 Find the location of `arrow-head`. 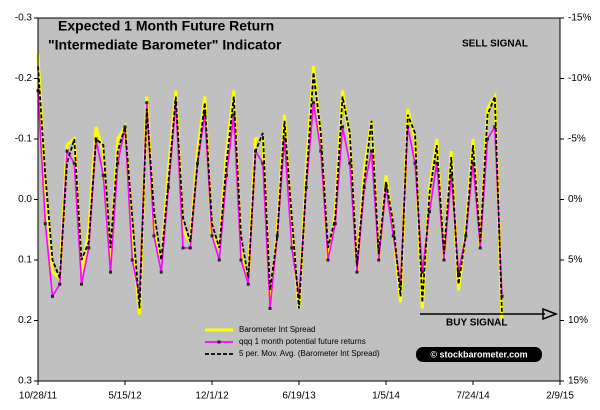

arrow-head is located at coordinates (550, 314).